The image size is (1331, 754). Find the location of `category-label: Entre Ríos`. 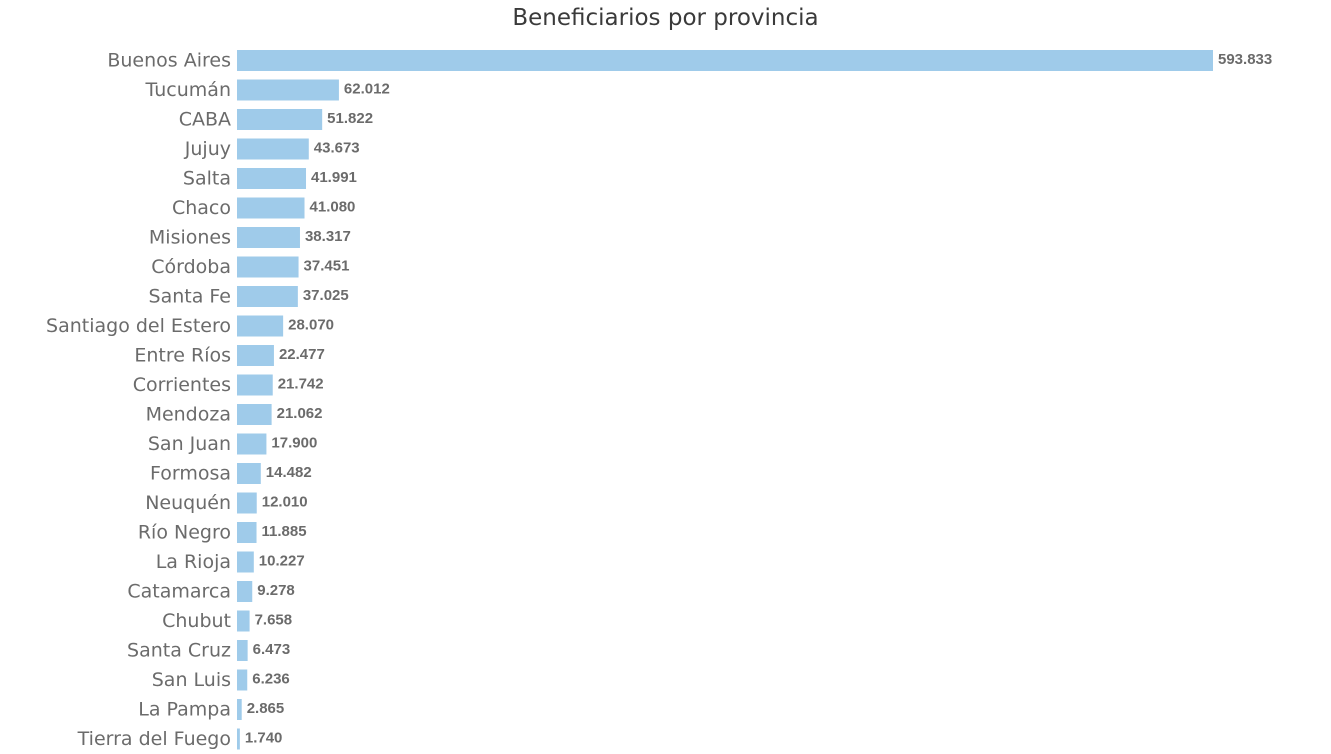

category-label: Entre Ríos is located at coordinates (182, 356).